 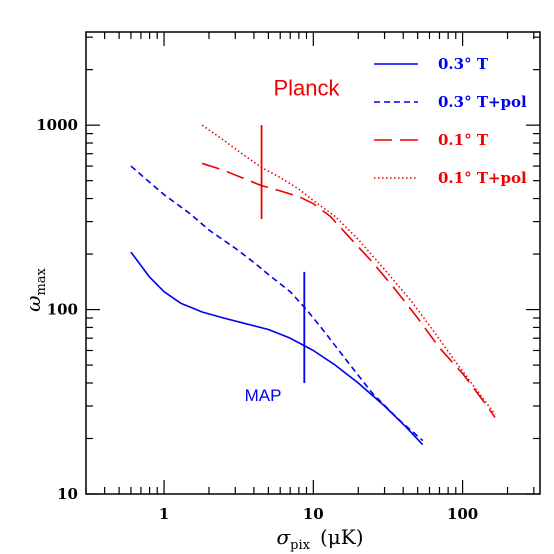 What do you see at coordinates (62, 310) in the screenshot?
I see `y-tick-label: 100` at bounding box center [62, 310].